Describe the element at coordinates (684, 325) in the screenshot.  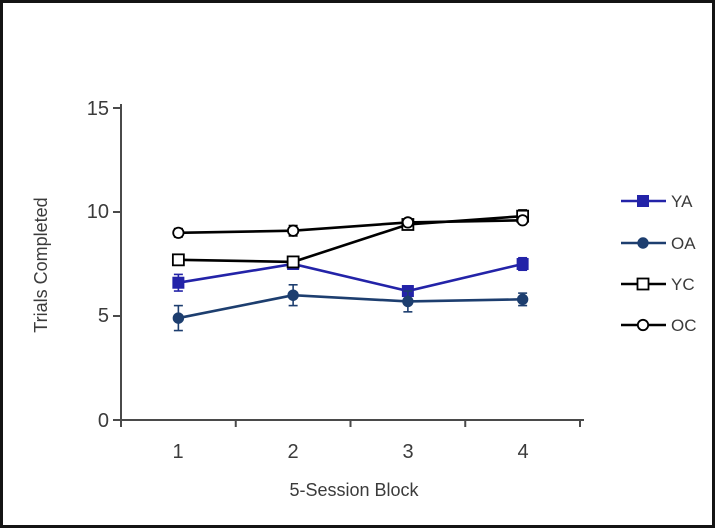
I see `legend-label-oc: OC` at that location.